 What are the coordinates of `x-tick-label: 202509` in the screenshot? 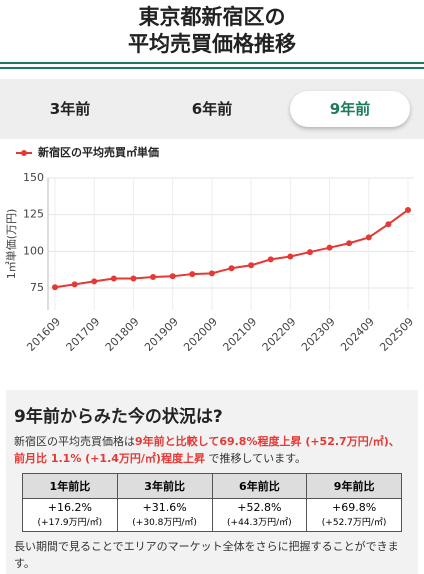 It's located at (396, 334).